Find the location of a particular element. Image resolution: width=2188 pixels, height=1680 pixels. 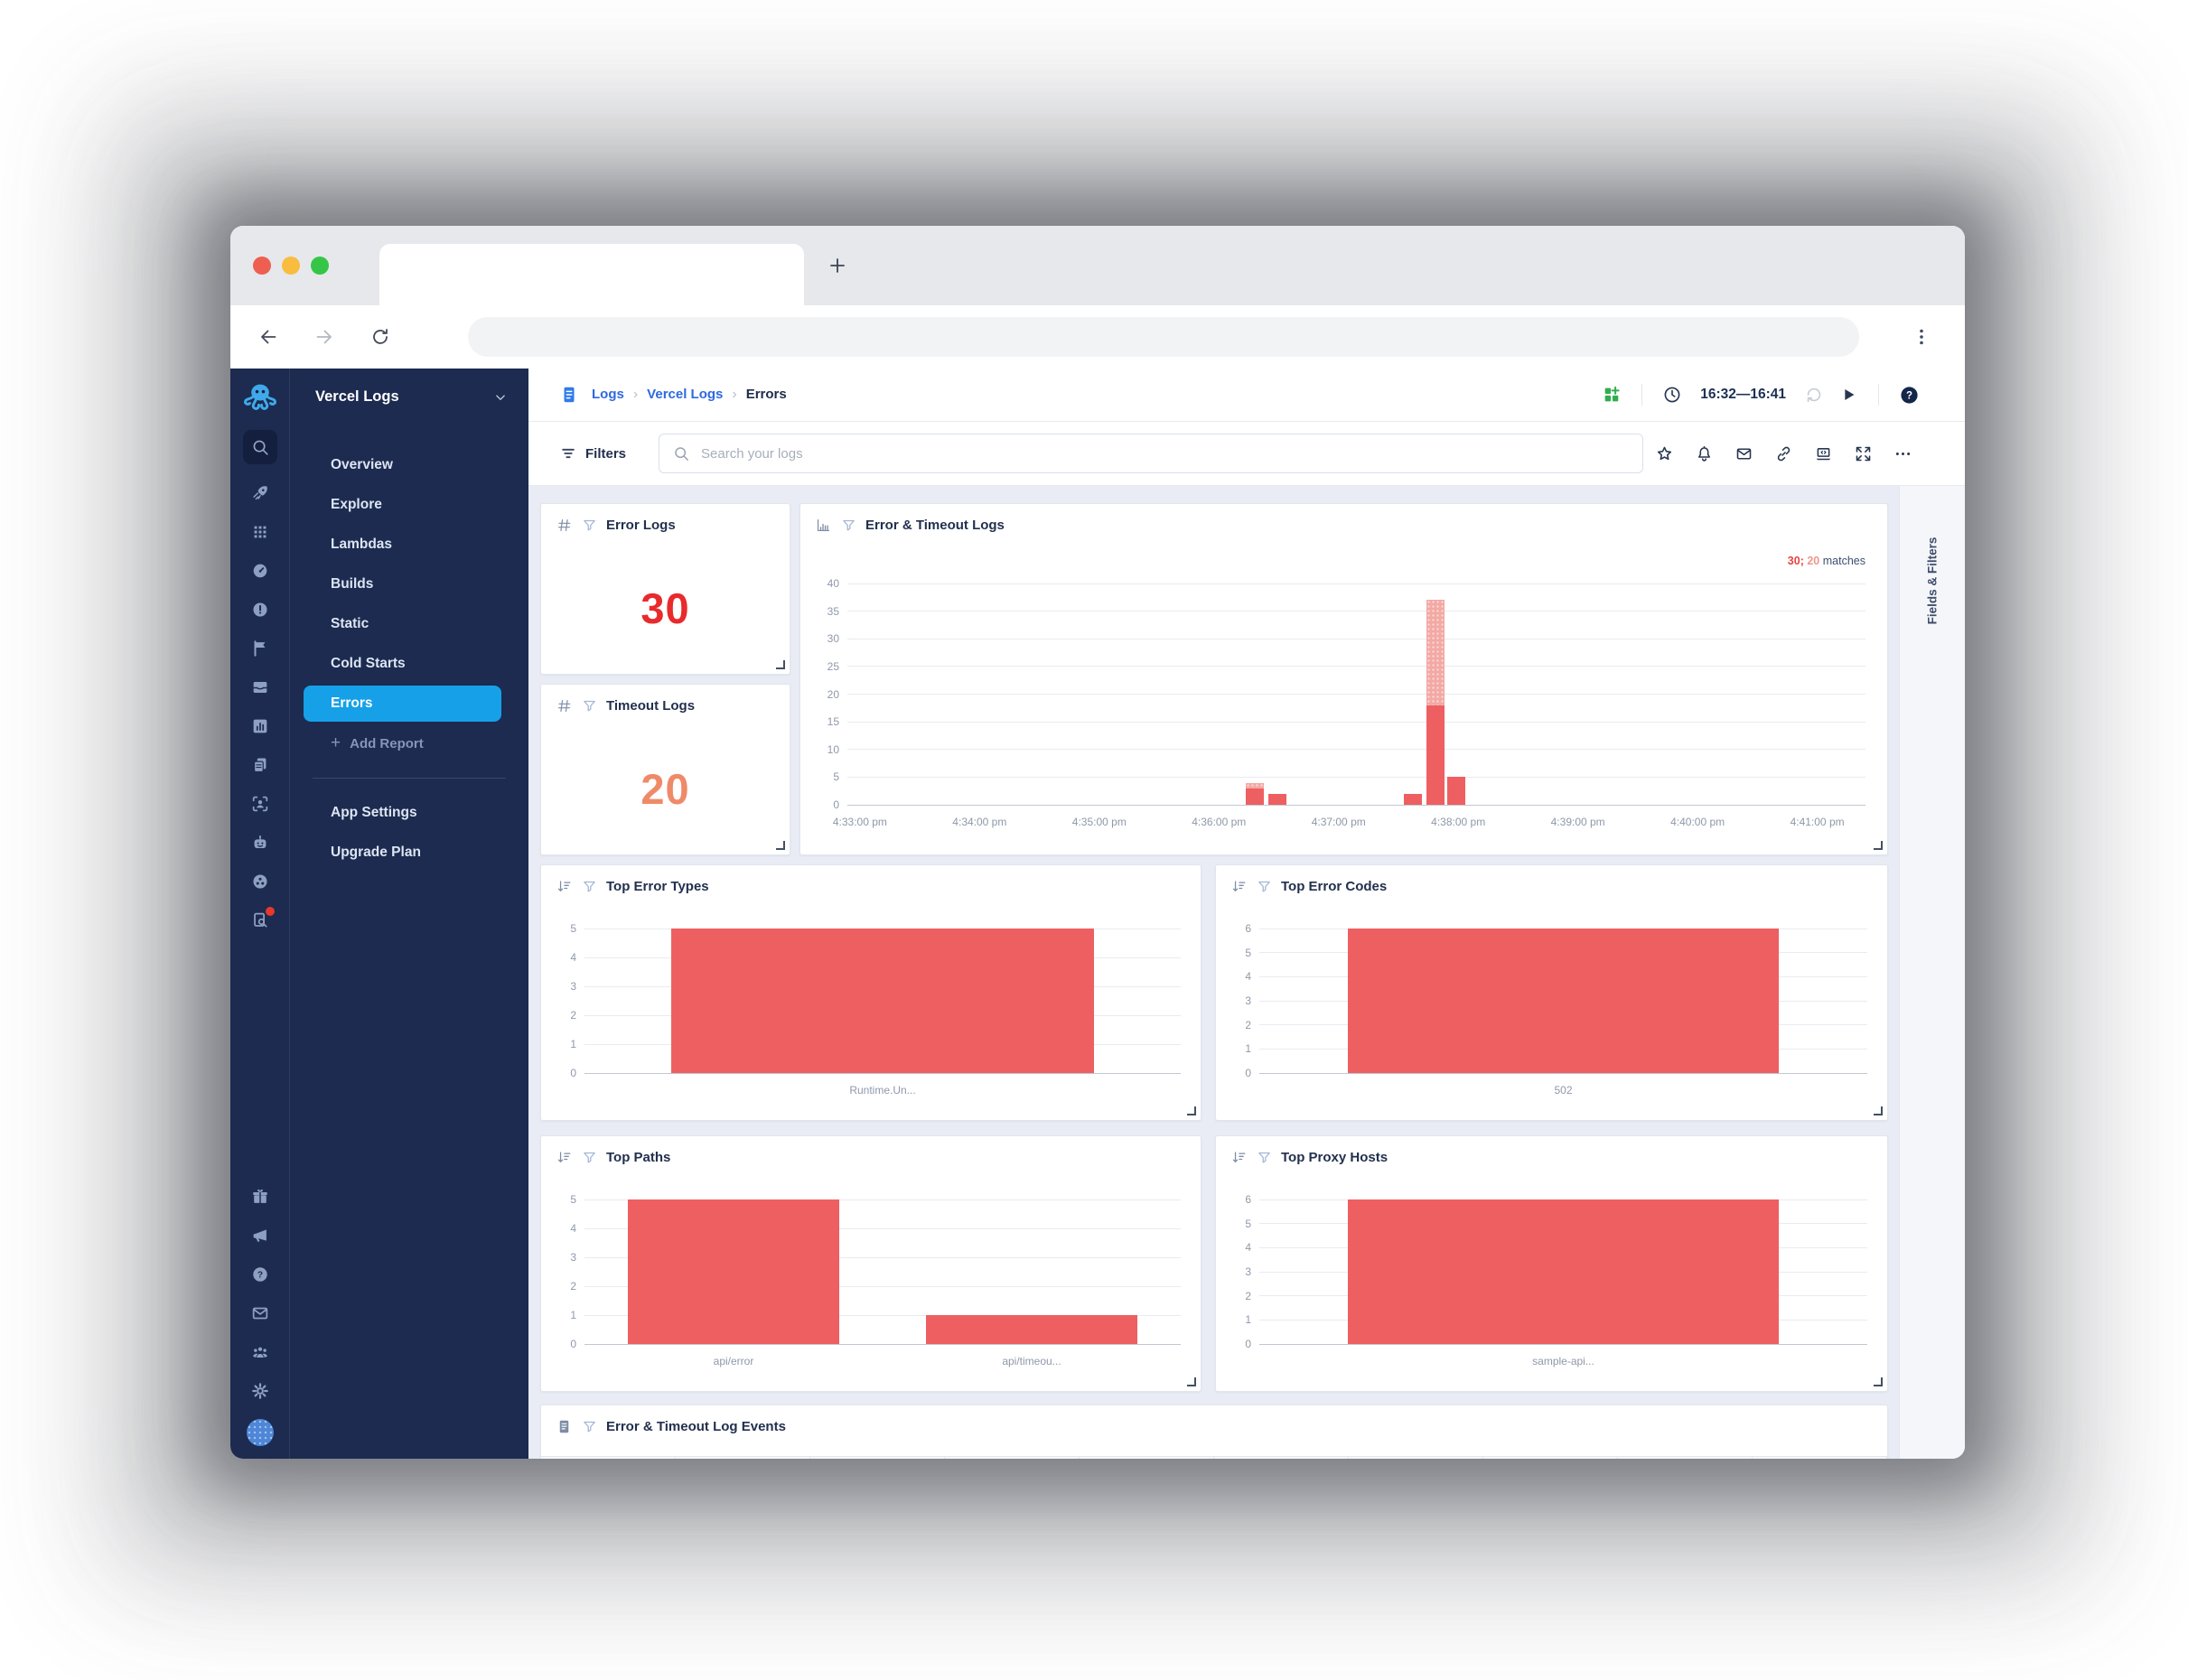

sidebar-item-upgrade-plan: Upgrade Plan is located at coordinates (376, 852).